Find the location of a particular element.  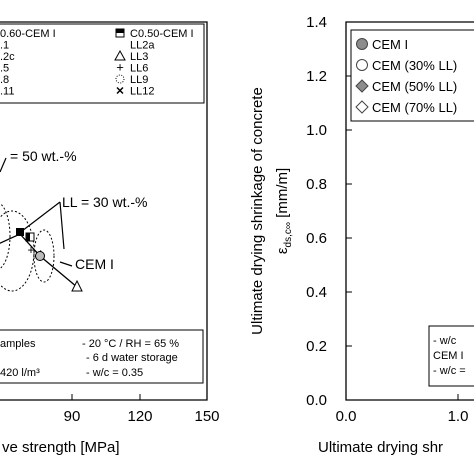

left-legend-marker: + is located at coordinates (120, 67).